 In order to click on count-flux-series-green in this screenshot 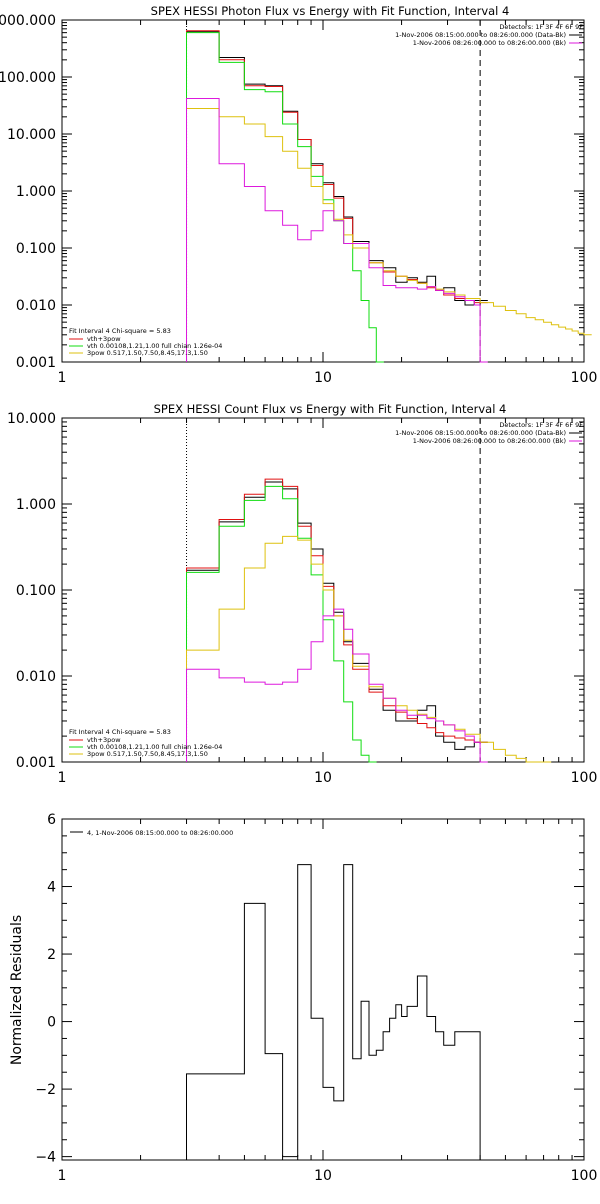, I will do `click(281, 624)`.